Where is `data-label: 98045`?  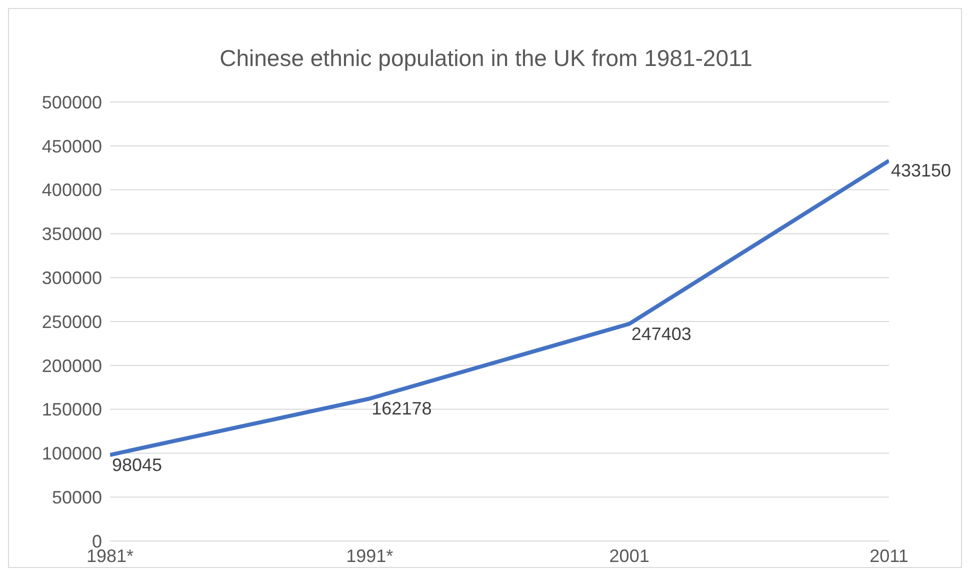
data-label: 98045 is located at coordinates (137, 464).